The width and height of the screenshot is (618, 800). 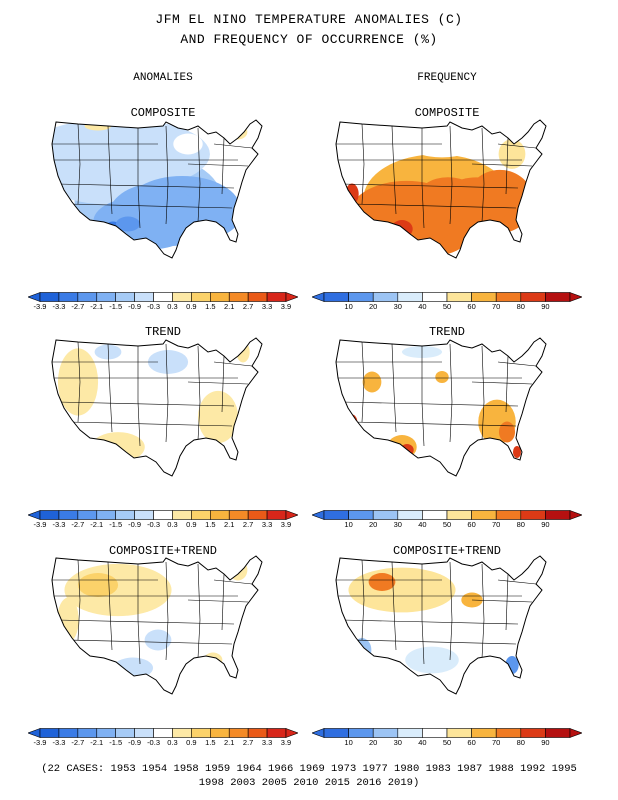 I want to click on colorbar-frequency-2: 10 20 30 40 50 60 70 80 90, so click(x=447, y=522).